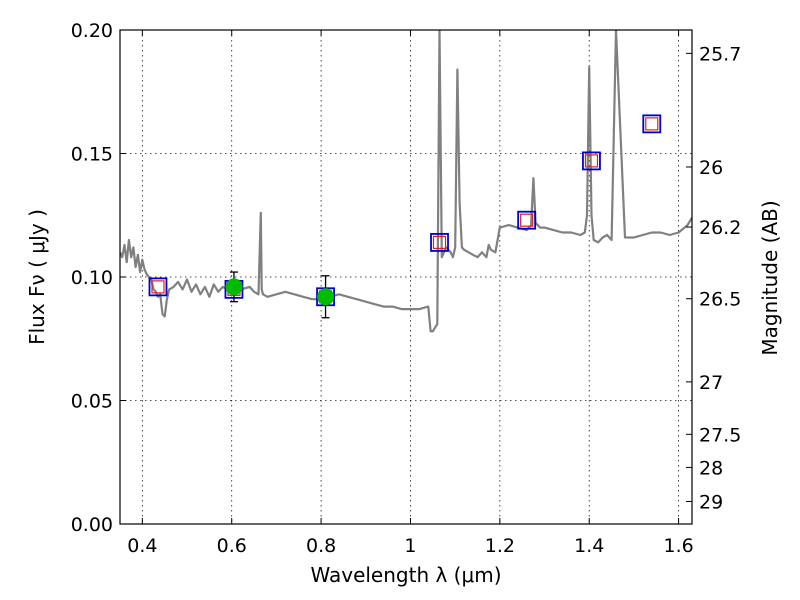 This screenshot has width=800, height=600. Describe the element at coordinates (720, 435) in the screenshot. I see `mag-tick-label: 27.5` at that location.